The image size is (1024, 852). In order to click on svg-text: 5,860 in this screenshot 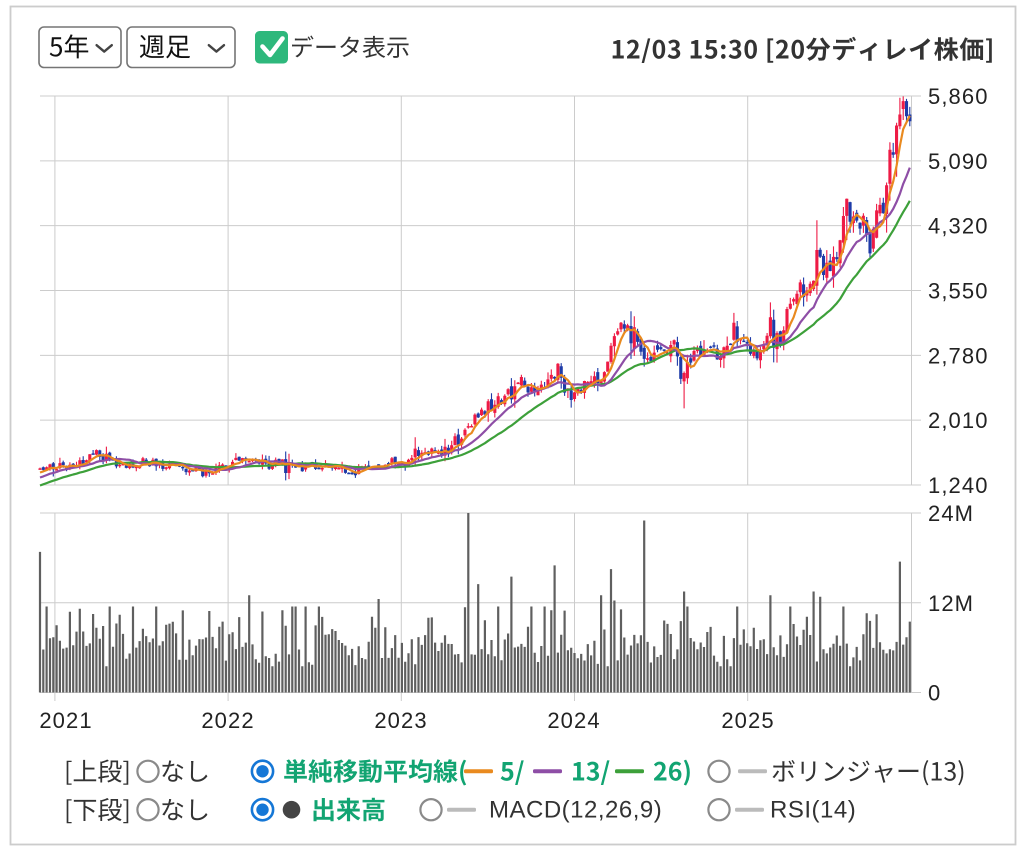, I will do `click(958, 96)`.